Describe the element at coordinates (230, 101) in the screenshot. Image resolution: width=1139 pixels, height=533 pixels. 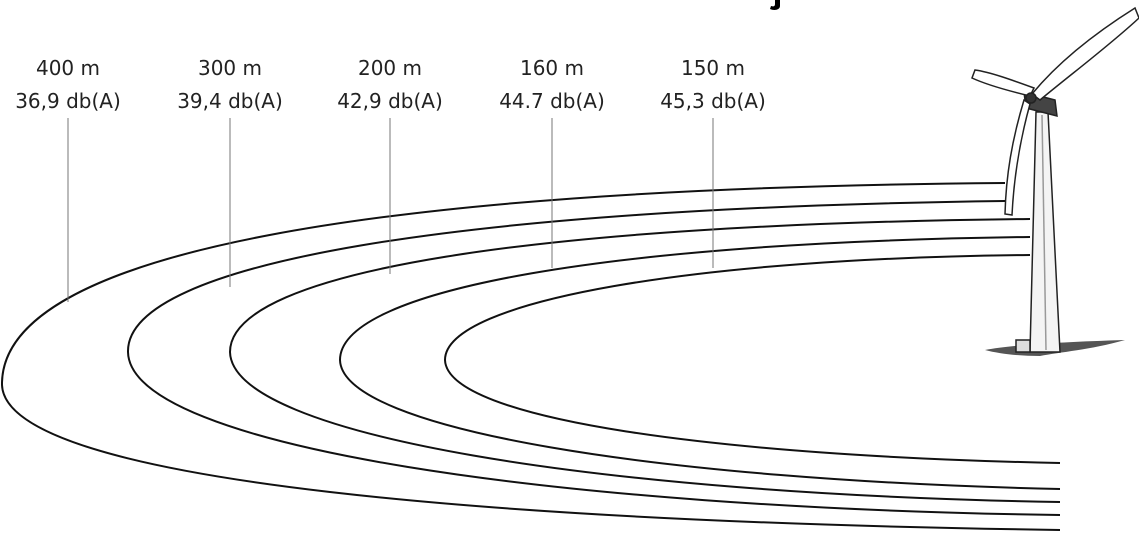
I see `level-label: 39,4 db(A)` at that location.